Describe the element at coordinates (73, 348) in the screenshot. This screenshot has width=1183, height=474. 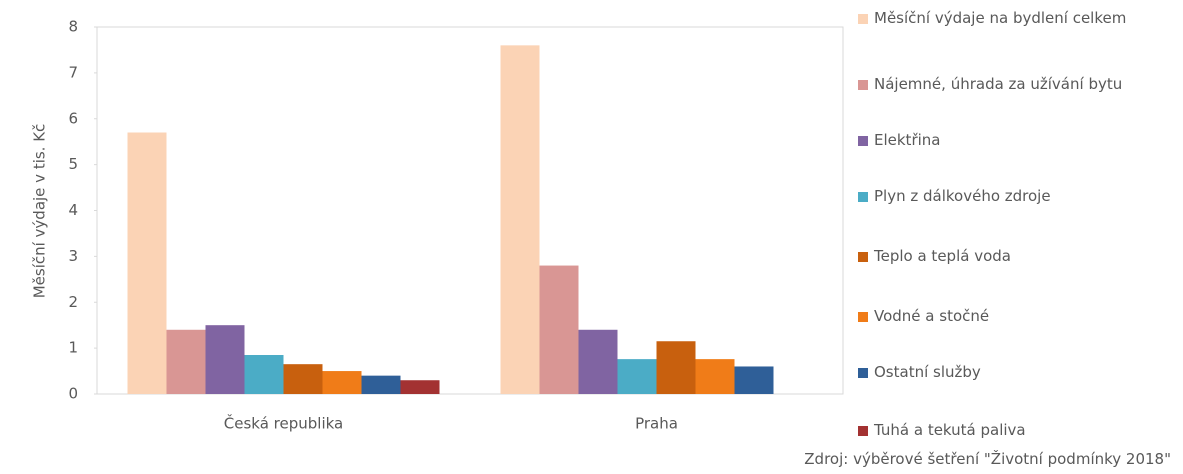
I see `y-tick-label: 1` at that location.